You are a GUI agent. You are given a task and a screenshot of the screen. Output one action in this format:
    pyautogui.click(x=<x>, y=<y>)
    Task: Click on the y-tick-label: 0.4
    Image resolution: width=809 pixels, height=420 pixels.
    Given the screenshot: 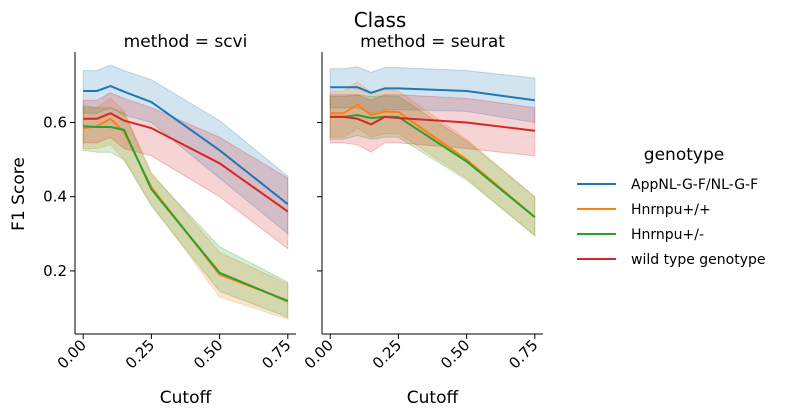 What is the action you would take?
    pyautogui.click(x=55, y=197)
    